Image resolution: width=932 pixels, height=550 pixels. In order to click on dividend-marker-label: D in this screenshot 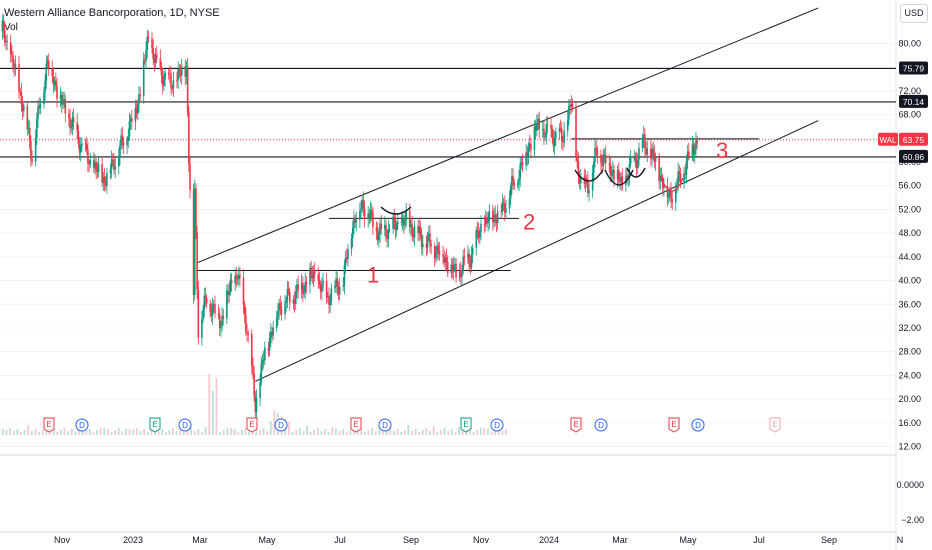, I will do `click(698, 425)`.